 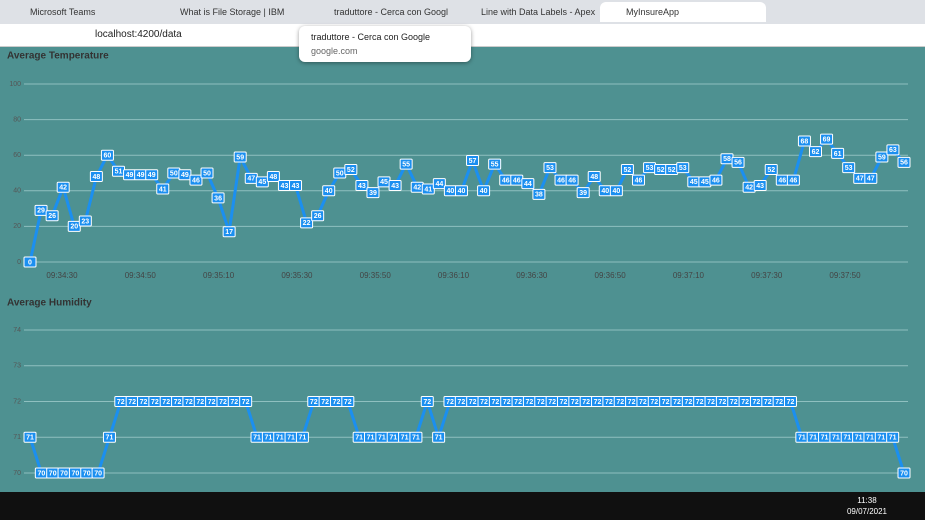 I want to click on chart-title: Average Humidity, so click(x=49, y=303).